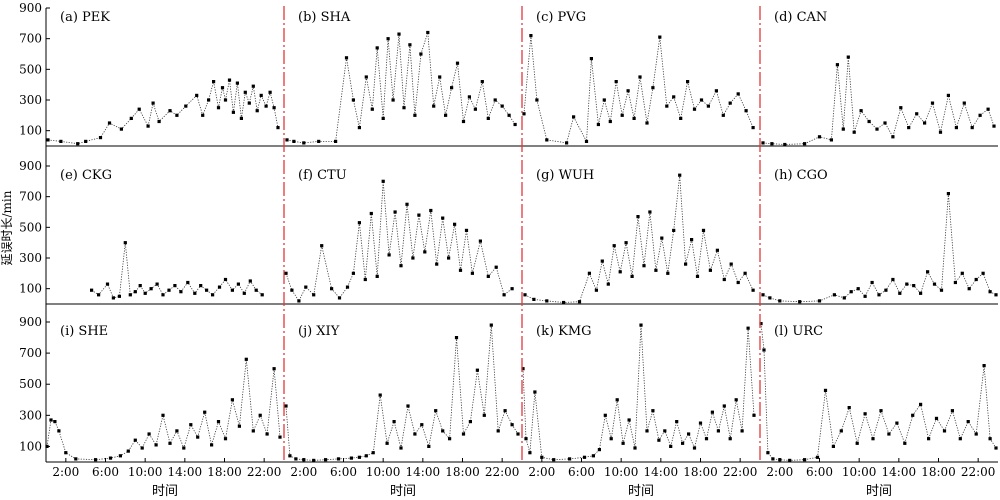 The width and height of the screenshot is (1000, 500). Describe the element at coordinates (564, 331) in the screenshot. I see `panel-title: (k) KMG` at that location.